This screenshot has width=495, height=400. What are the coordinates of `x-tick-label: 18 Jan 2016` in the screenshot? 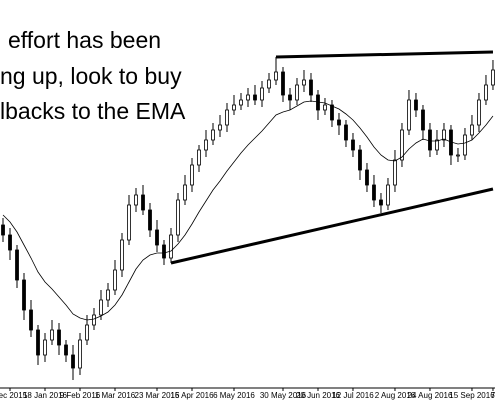 It's located at (45, 395).